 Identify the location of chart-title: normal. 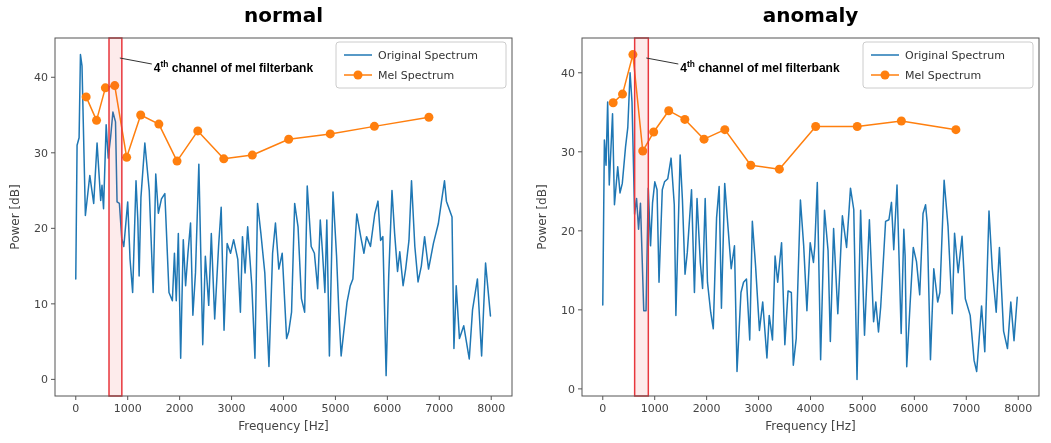
(283, 15).